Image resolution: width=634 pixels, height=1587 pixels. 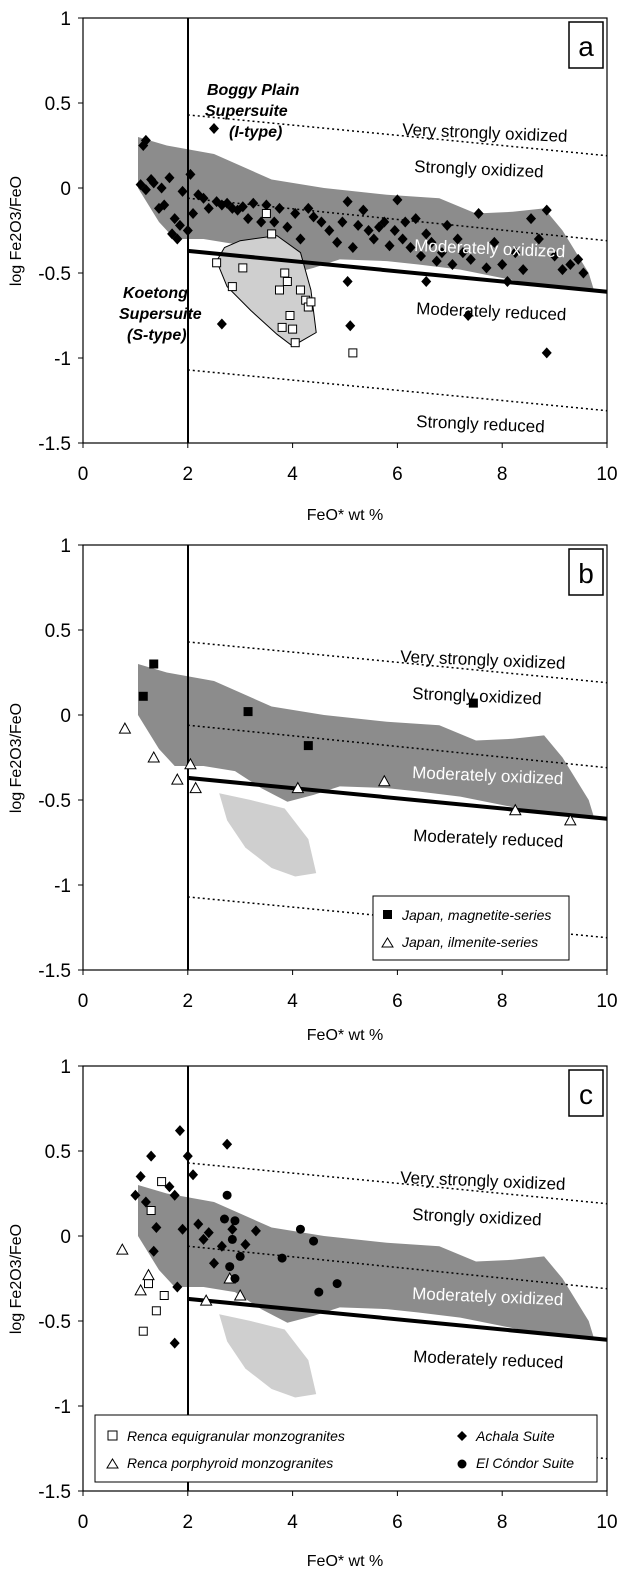 I want to click on i-type-field-area, so click(x=366, y=1261).